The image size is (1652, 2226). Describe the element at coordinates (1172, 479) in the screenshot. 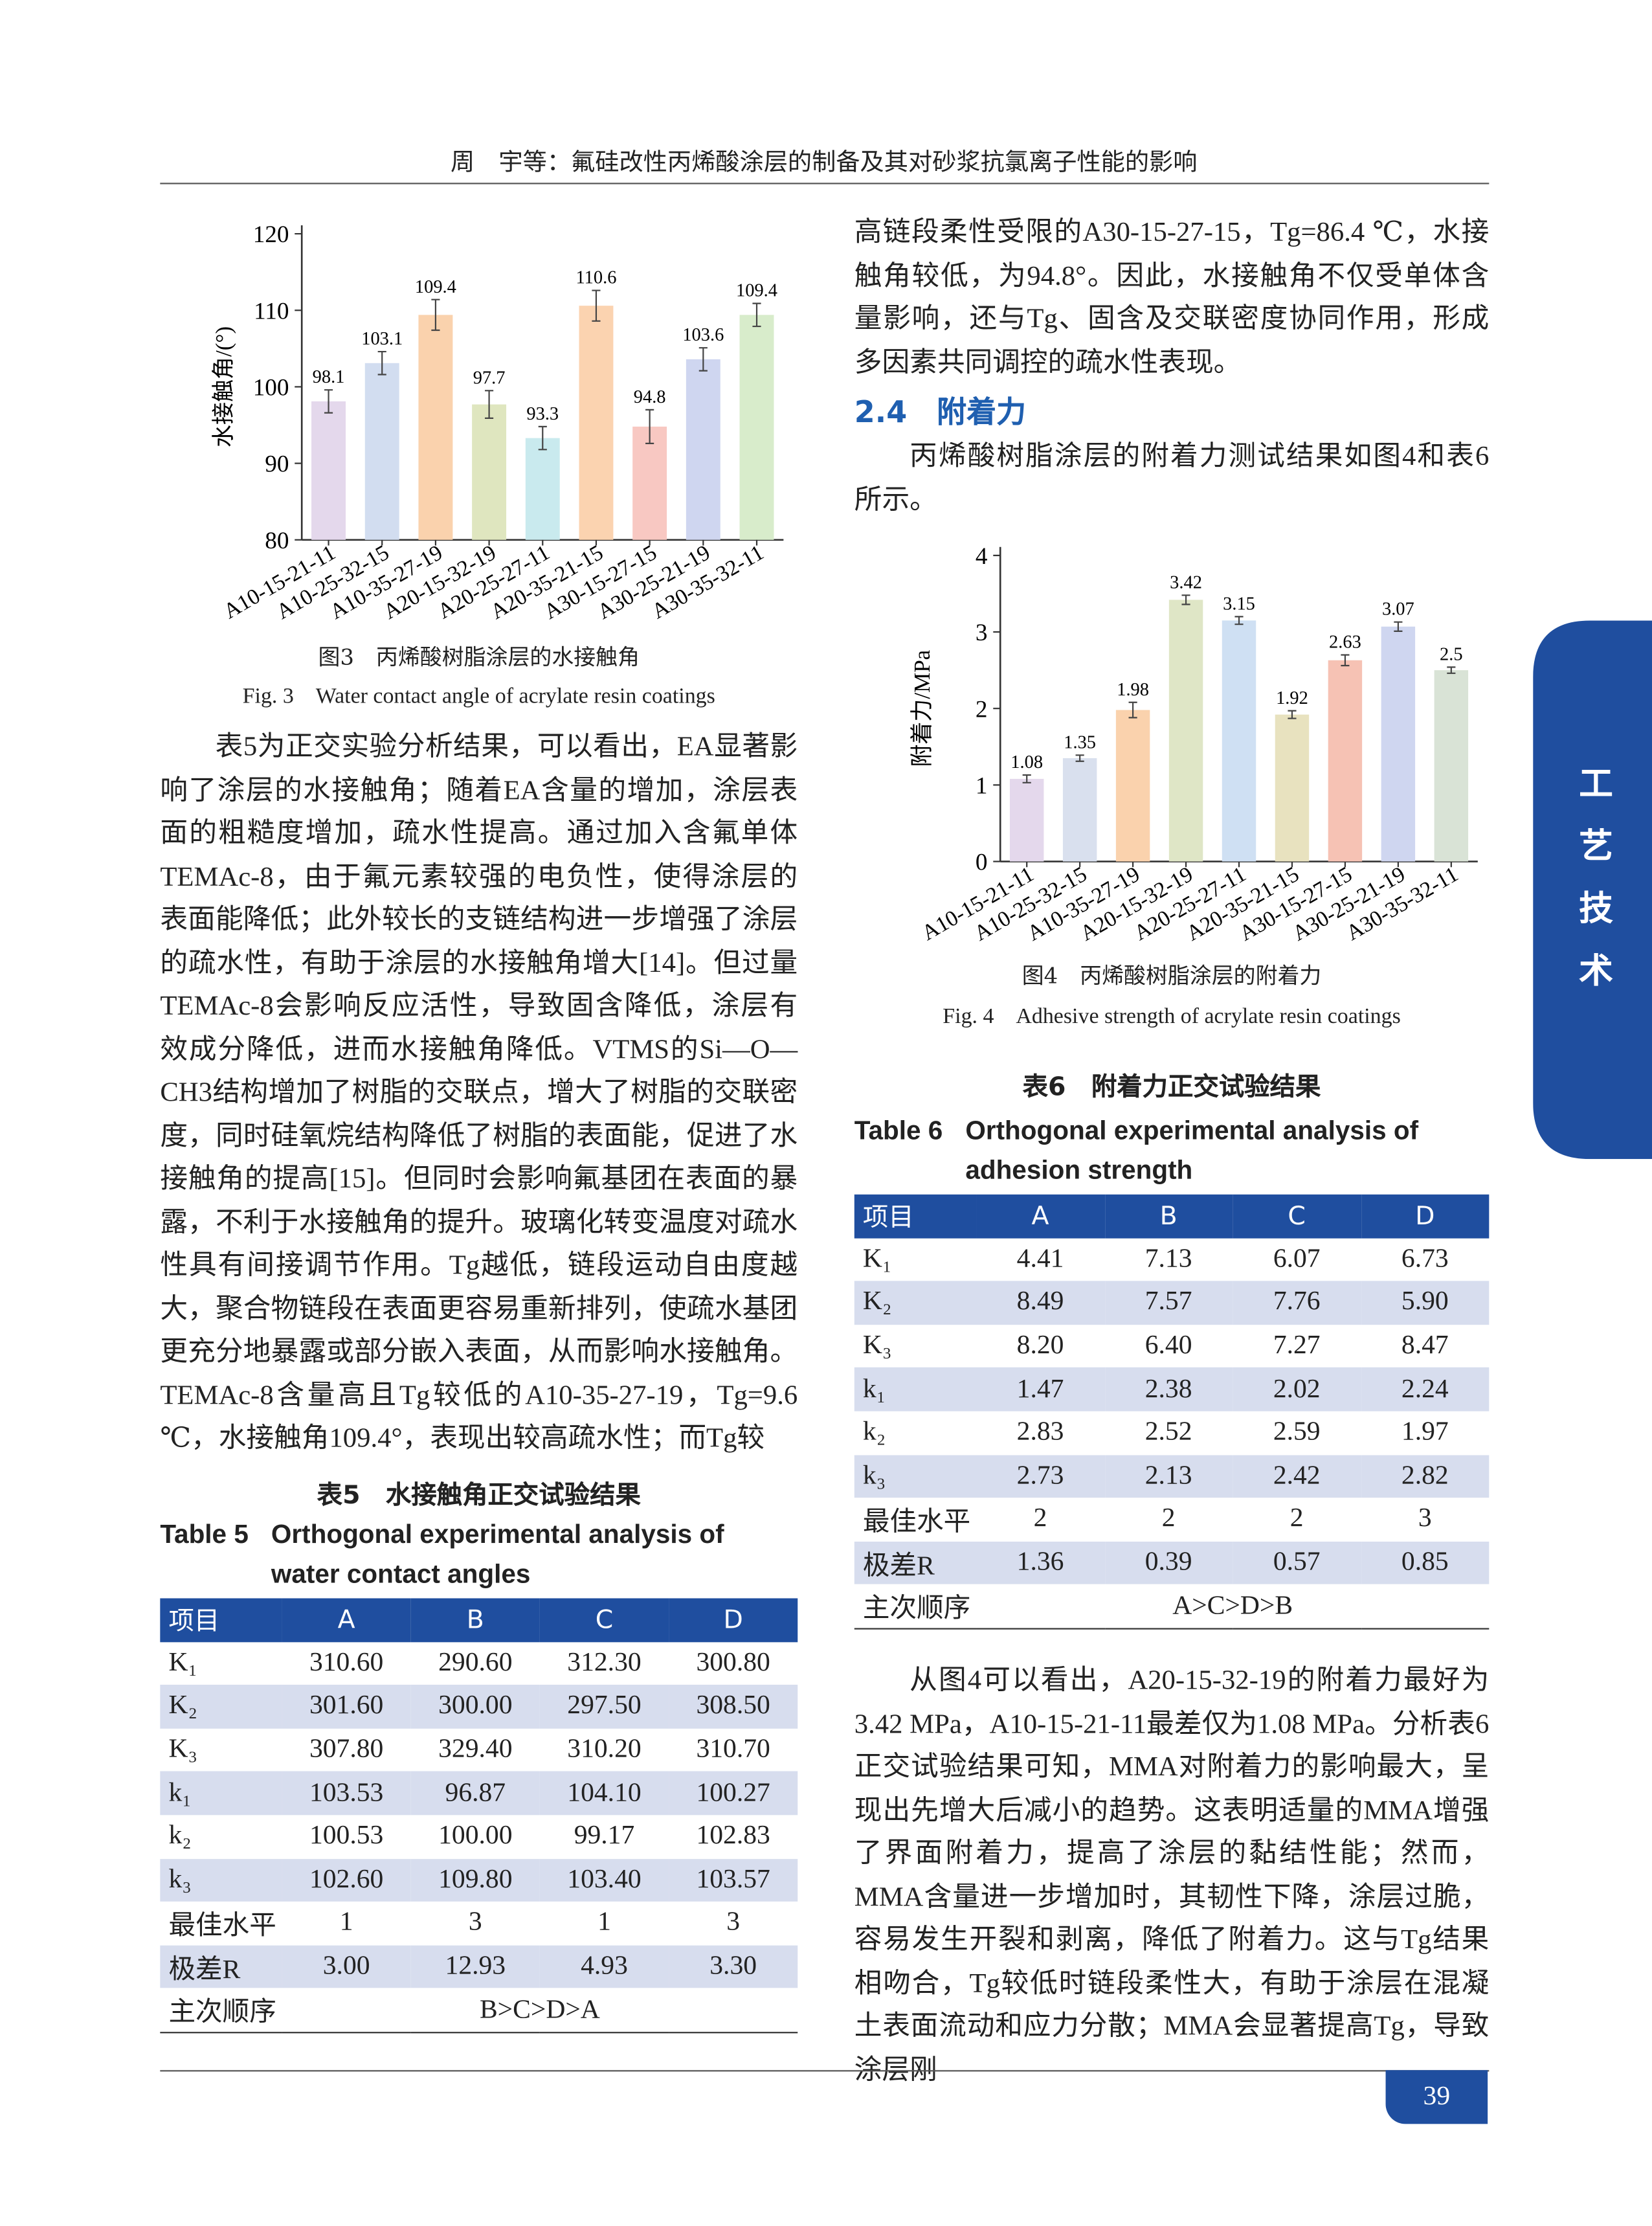

I see `paragraph: 丙烯酸树脂涂层的附着力测试结果如图4和表6所示。` at that location.